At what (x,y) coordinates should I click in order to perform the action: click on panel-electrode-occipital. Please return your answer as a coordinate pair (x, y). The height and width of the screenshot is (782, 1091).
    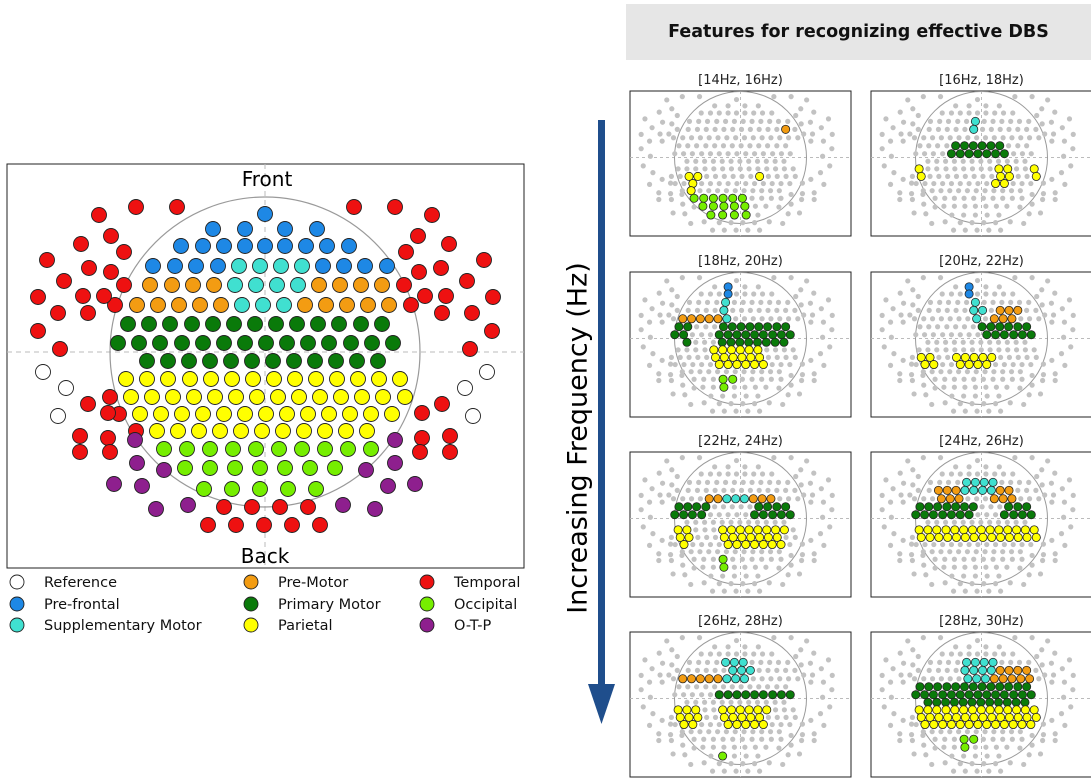
    Looking at the image, I should click on (713, 206).